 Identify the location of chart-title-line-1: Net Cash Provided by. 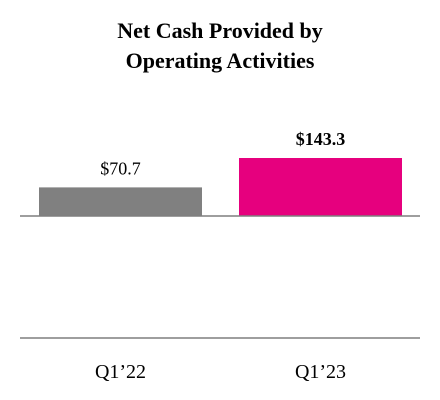
(220, 30).